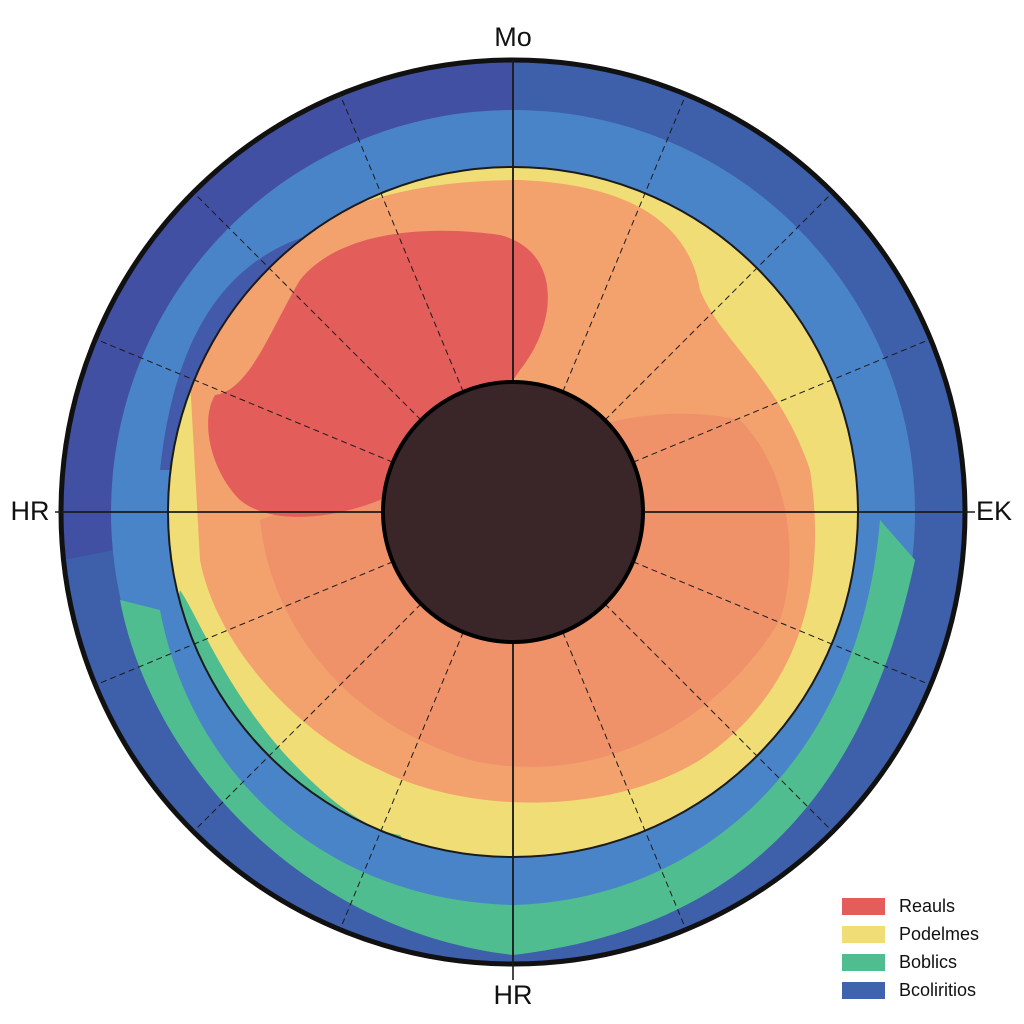 The width and height of the screenshot is (1024, 1024). I want to click on axis-label-bottom: HR, so click(513, 995).